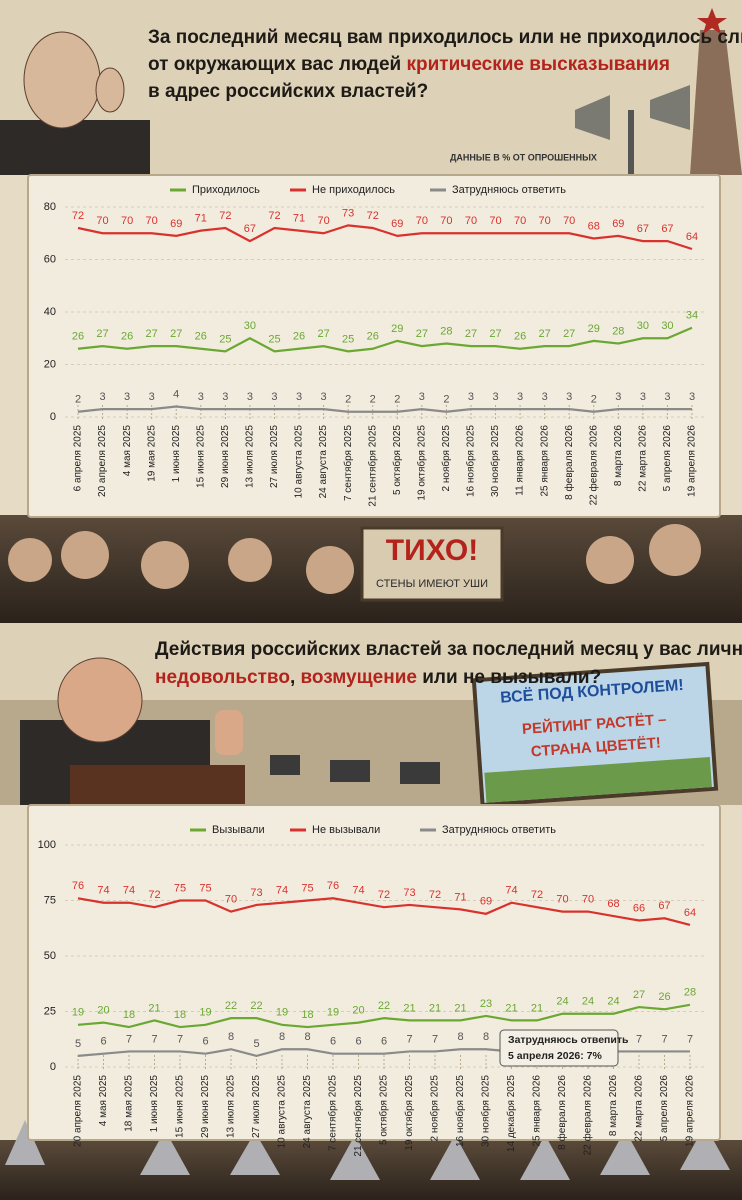 This screenshot has height=1200, width=742. What do you see at coordinates (639, 908) in the screenshot?
I see `data-label: 66` at bounding box center [639, 908].